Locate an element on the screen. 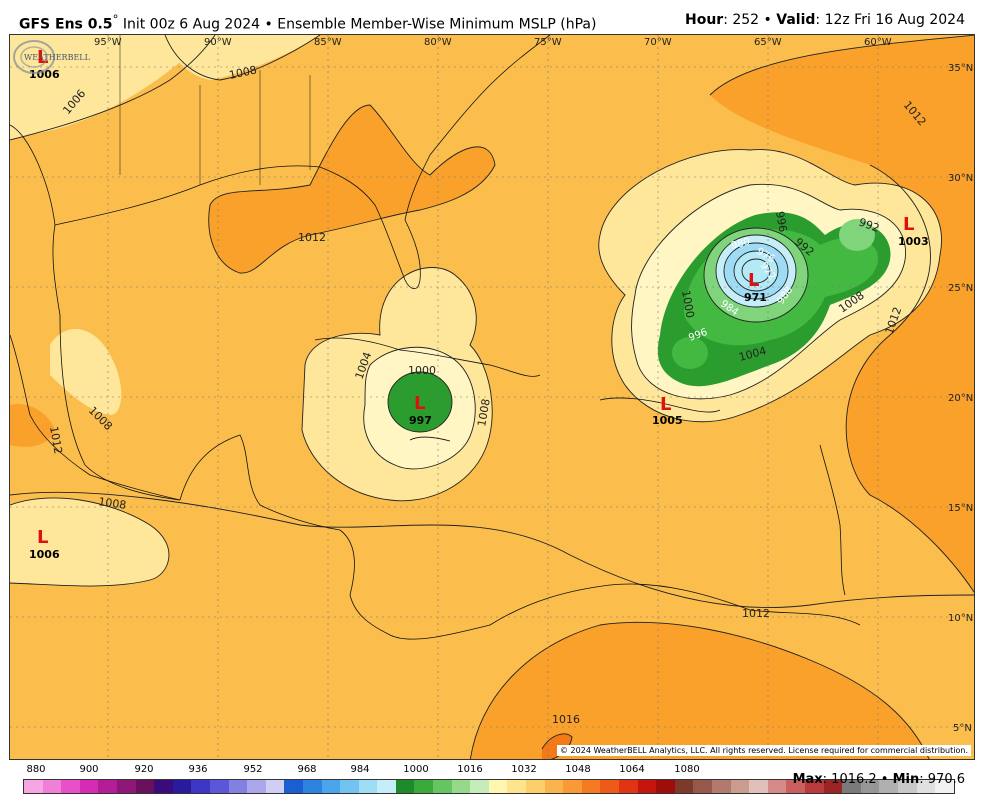 The width and height of the screenshot is (984, 808). low-marker: L 997 is located at coordinates (420, 410).